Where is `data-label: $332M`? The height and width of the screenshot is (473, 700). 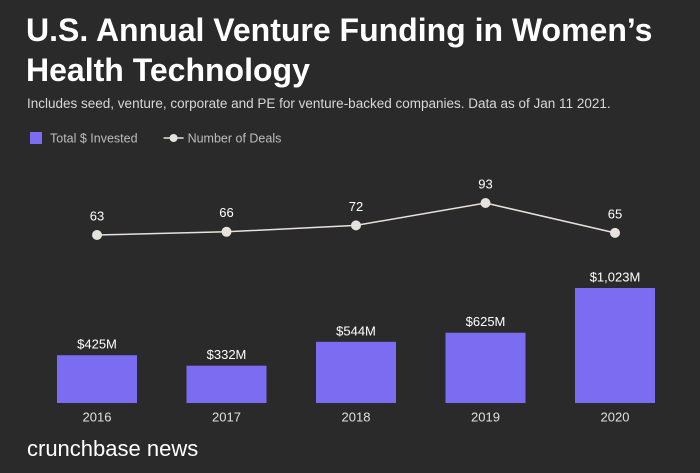 data-label: $332M is located at coordinates (227, 354).